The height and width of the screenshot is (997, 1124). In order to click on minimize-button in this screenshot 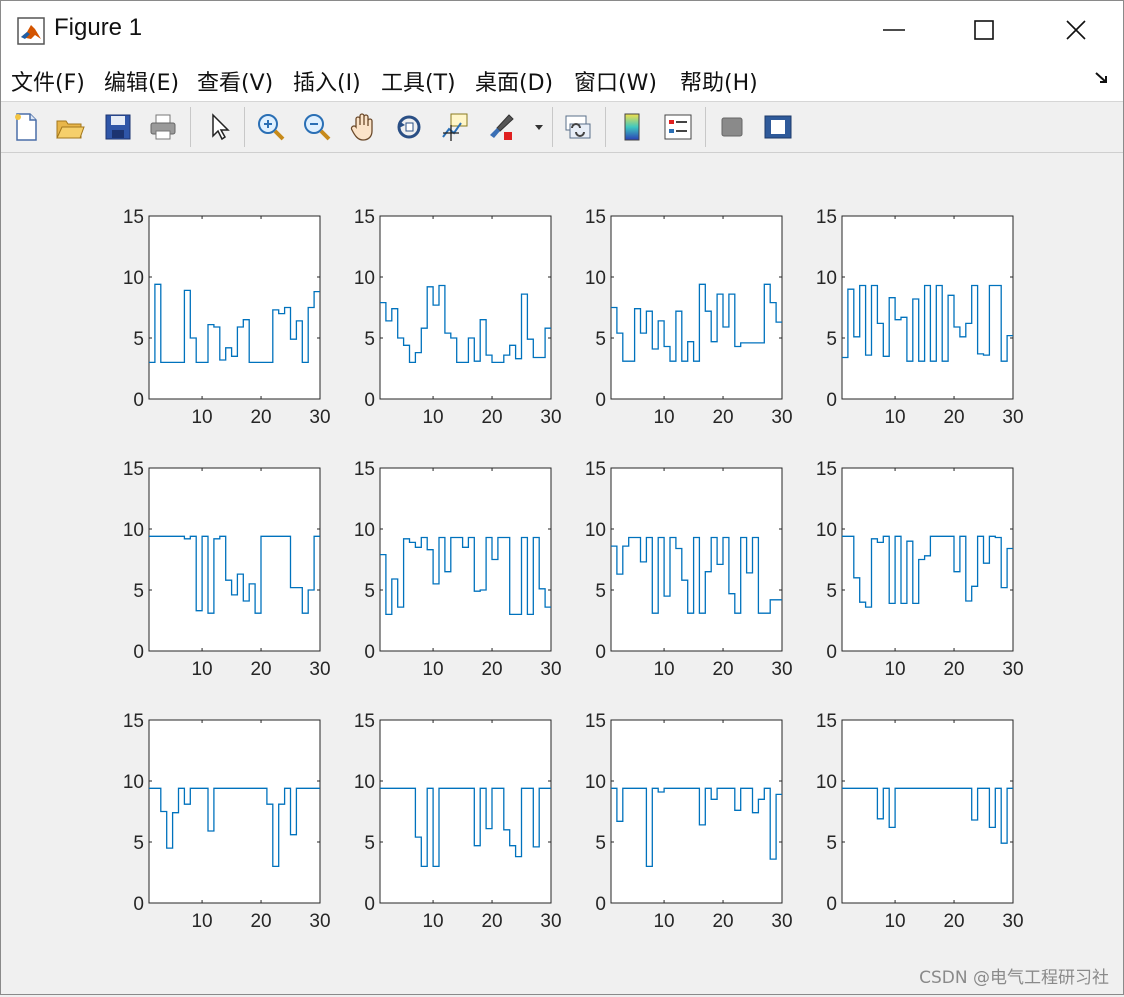, I will do `click(894, 30)`.